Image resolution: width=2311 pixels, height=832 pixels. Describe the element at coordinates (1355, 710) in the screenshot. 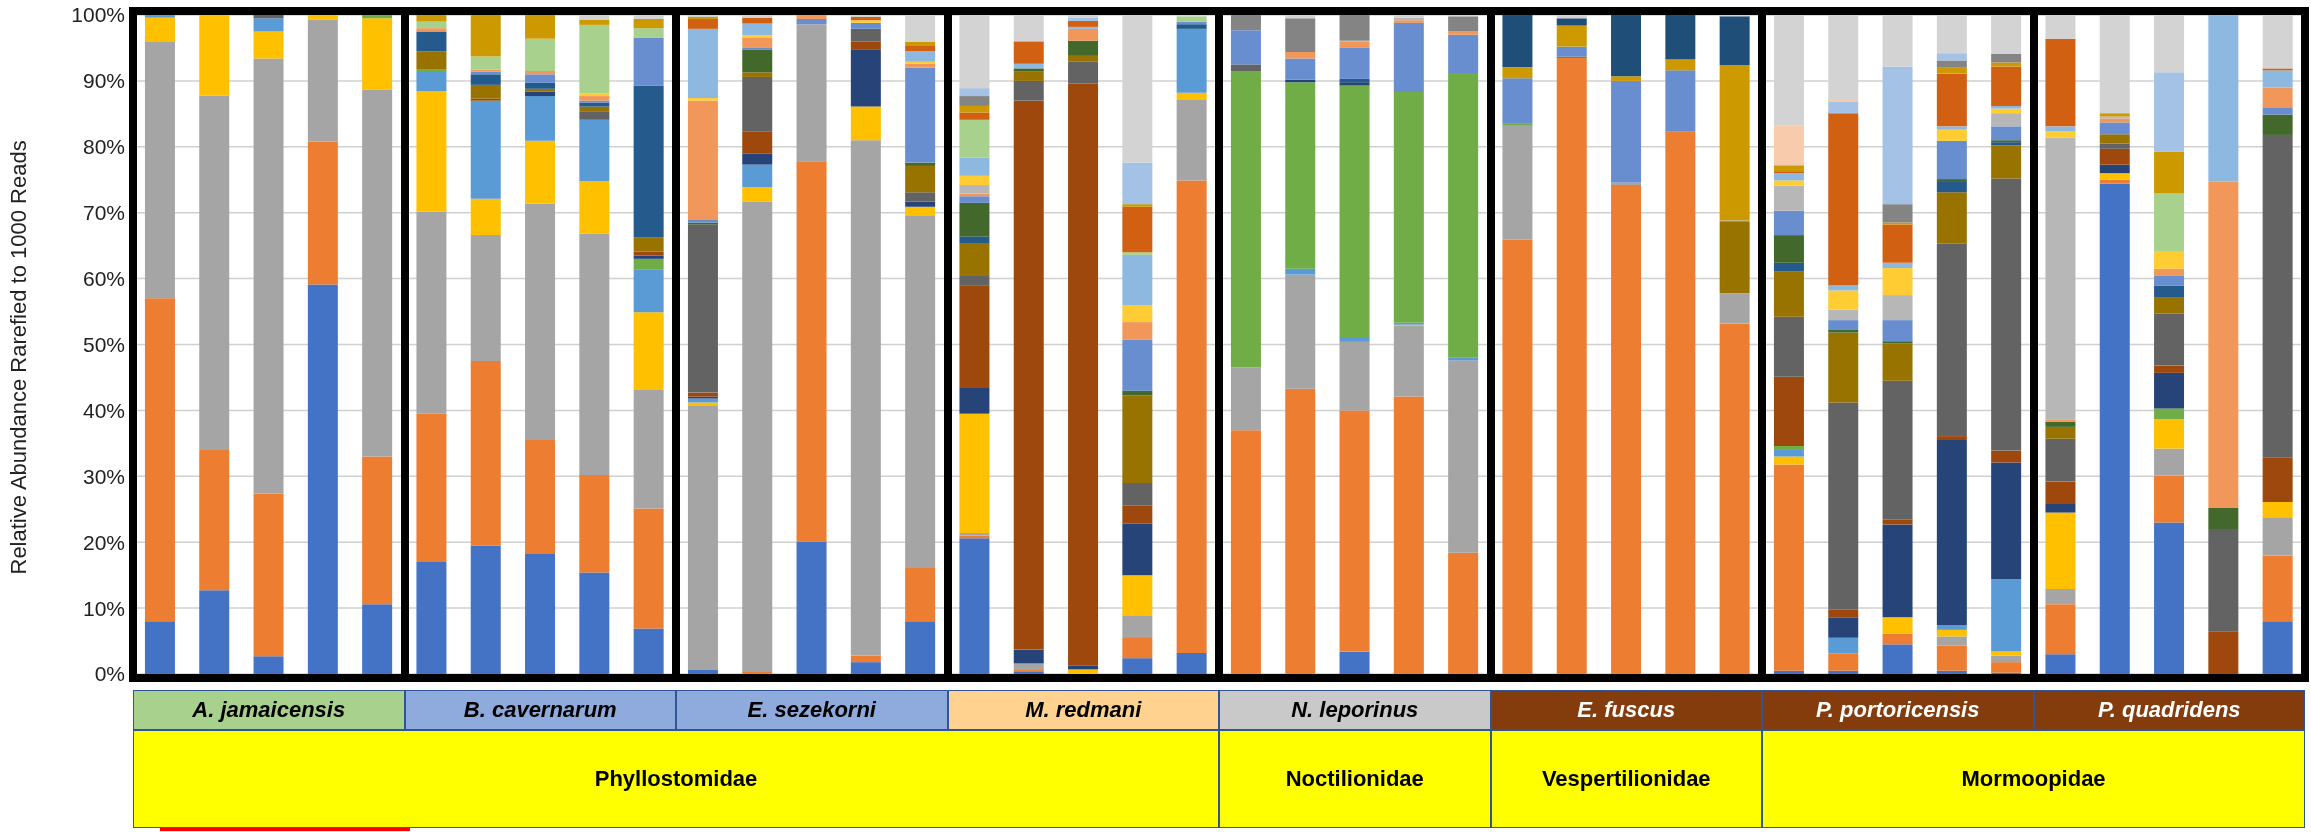

I see `text: N. leporinus` at that location.